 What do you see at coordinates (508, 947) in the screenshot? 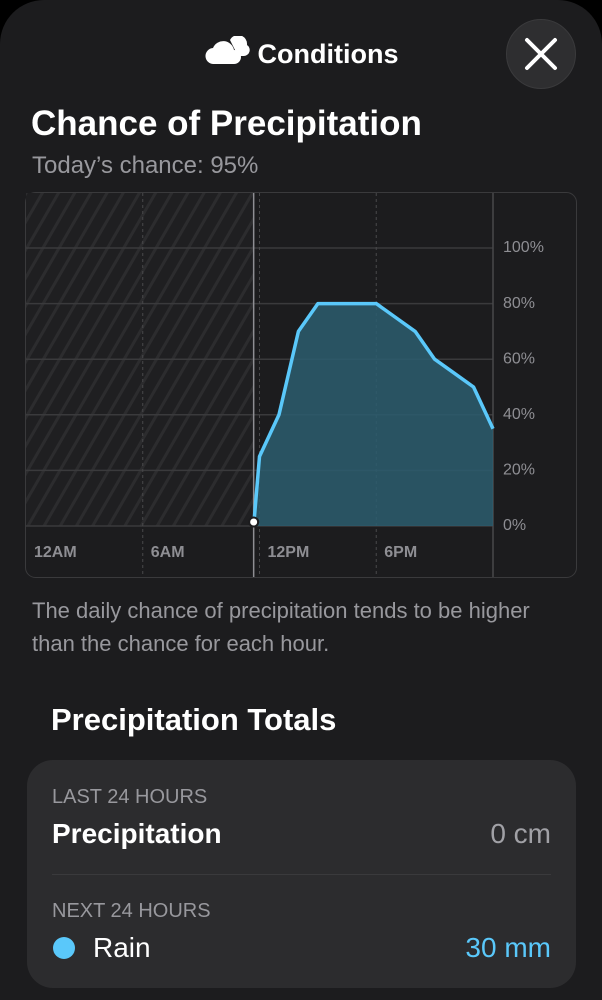
I see `total-value: 30 mm` at bounding box center [508, 947].